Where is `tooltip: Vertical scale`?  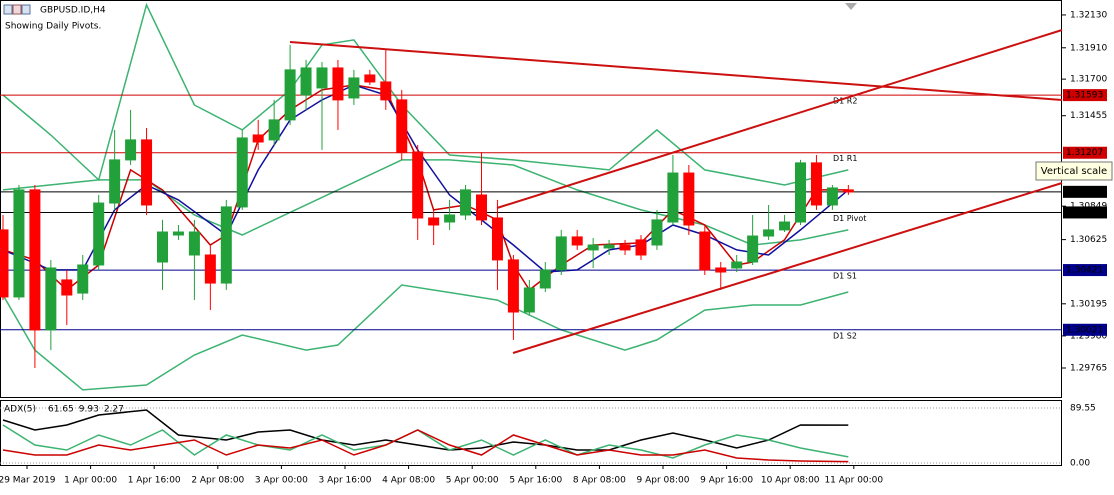
tooltip: Vertical scale is located at coordinates (1074, 171).